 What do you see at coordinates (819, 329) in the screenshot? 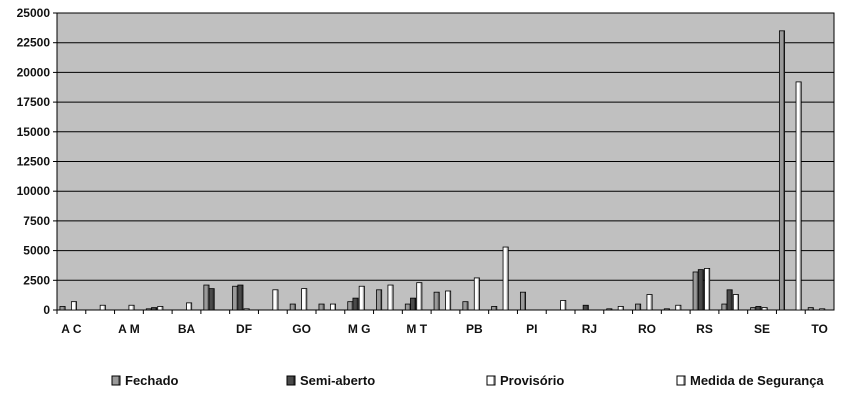
I see `x-tick-label: TO` at bounding box center [819, 329].